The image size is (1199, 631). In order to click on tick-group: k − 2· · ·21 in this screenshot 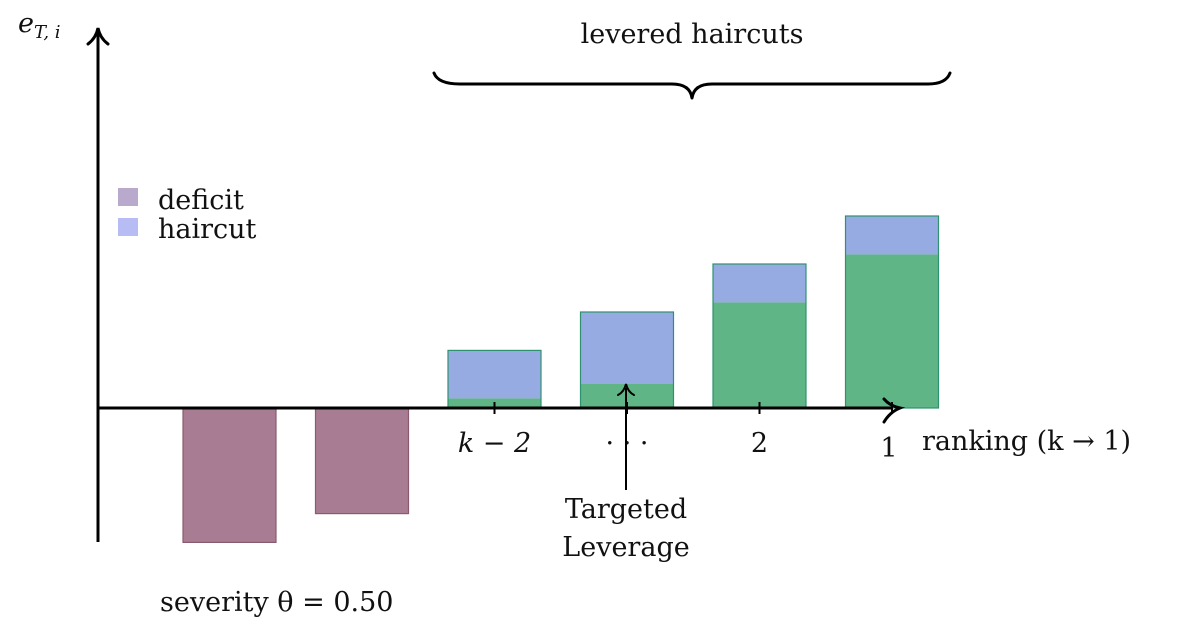, I will do `click(678, 433)`.